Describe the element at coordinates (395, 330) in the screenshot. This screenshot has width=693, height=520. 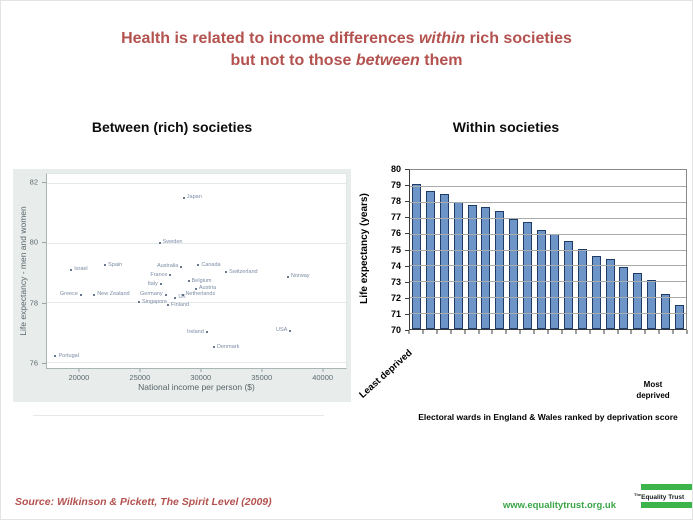
I see `bar-y-tick-label: 70` at that location.